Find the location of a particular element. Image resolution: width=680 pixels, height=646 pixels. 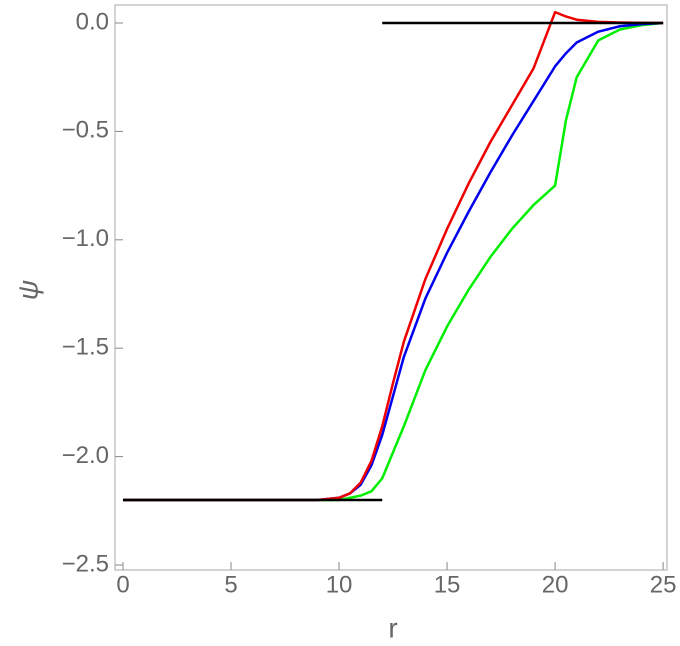

y-axis-label: ψ is located at coordinates (27, 290).